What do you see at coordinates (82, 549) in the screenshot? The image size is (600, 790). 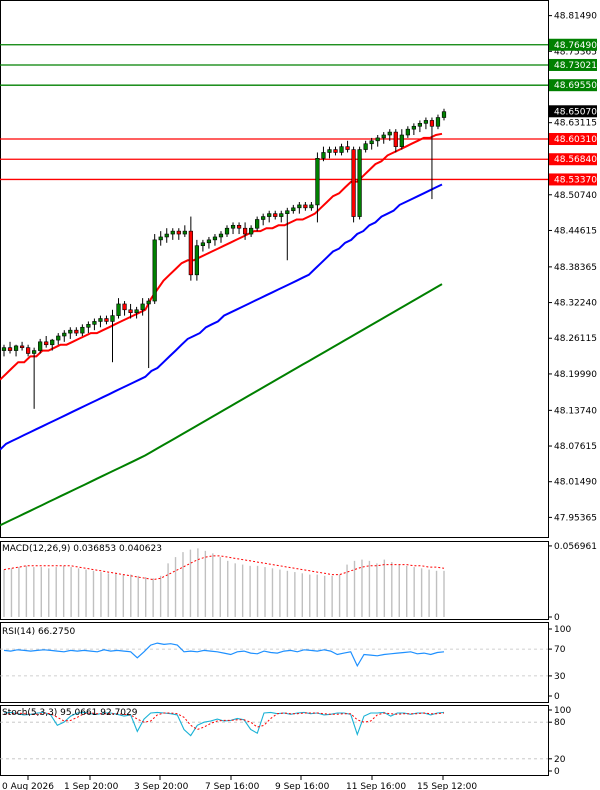 I see `macd-label: MACD(12,26,9) 0.036853 0.040623` at bounding box center [82, 549].